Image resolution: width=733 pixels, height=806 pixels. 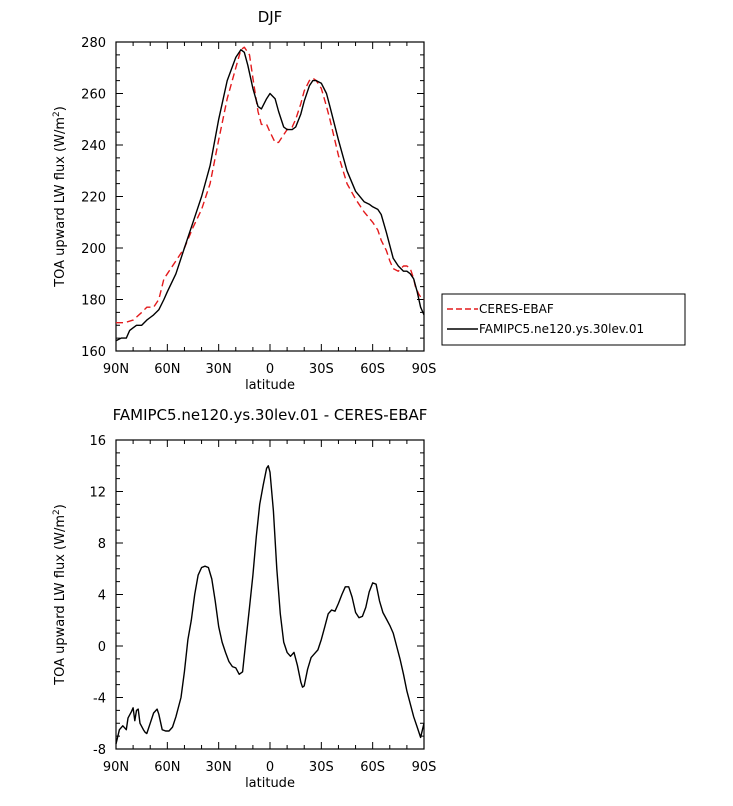 I want to click on legend-entry: CERES-EBAF, so click(x=516, y=309).